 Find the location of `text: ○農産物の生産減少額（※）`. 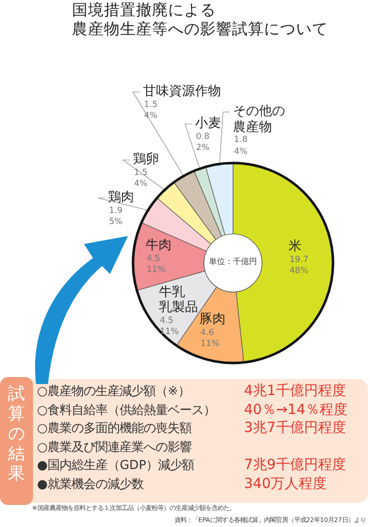

text: ○農産物の生産減少額（※） is located at coordinates (113, 391).